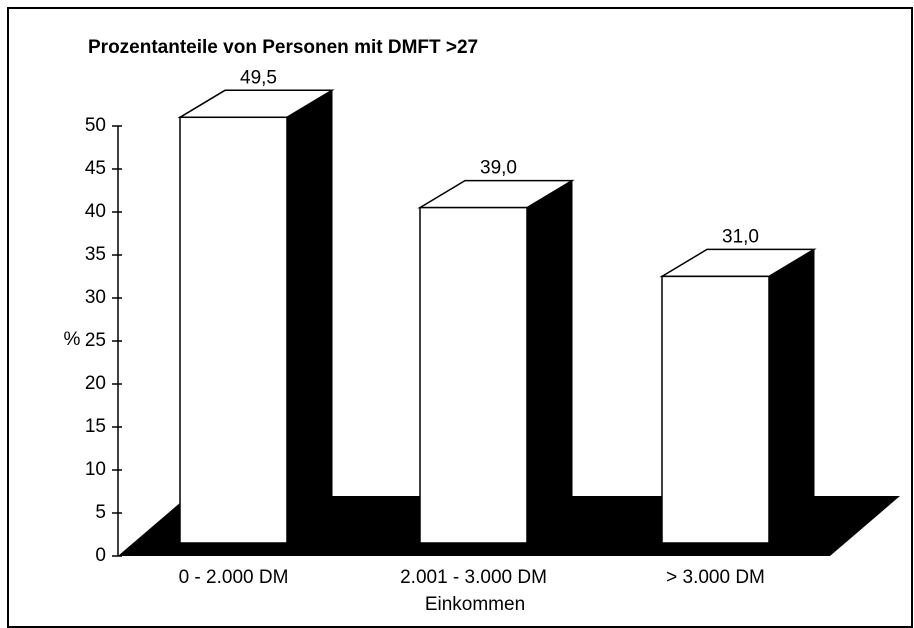 Image resolution: width=914 pixels, height=628 pixels. Describe the element at coordinates (95, 383) in the screenshot. I see `y-tick-label: 20` at that location.